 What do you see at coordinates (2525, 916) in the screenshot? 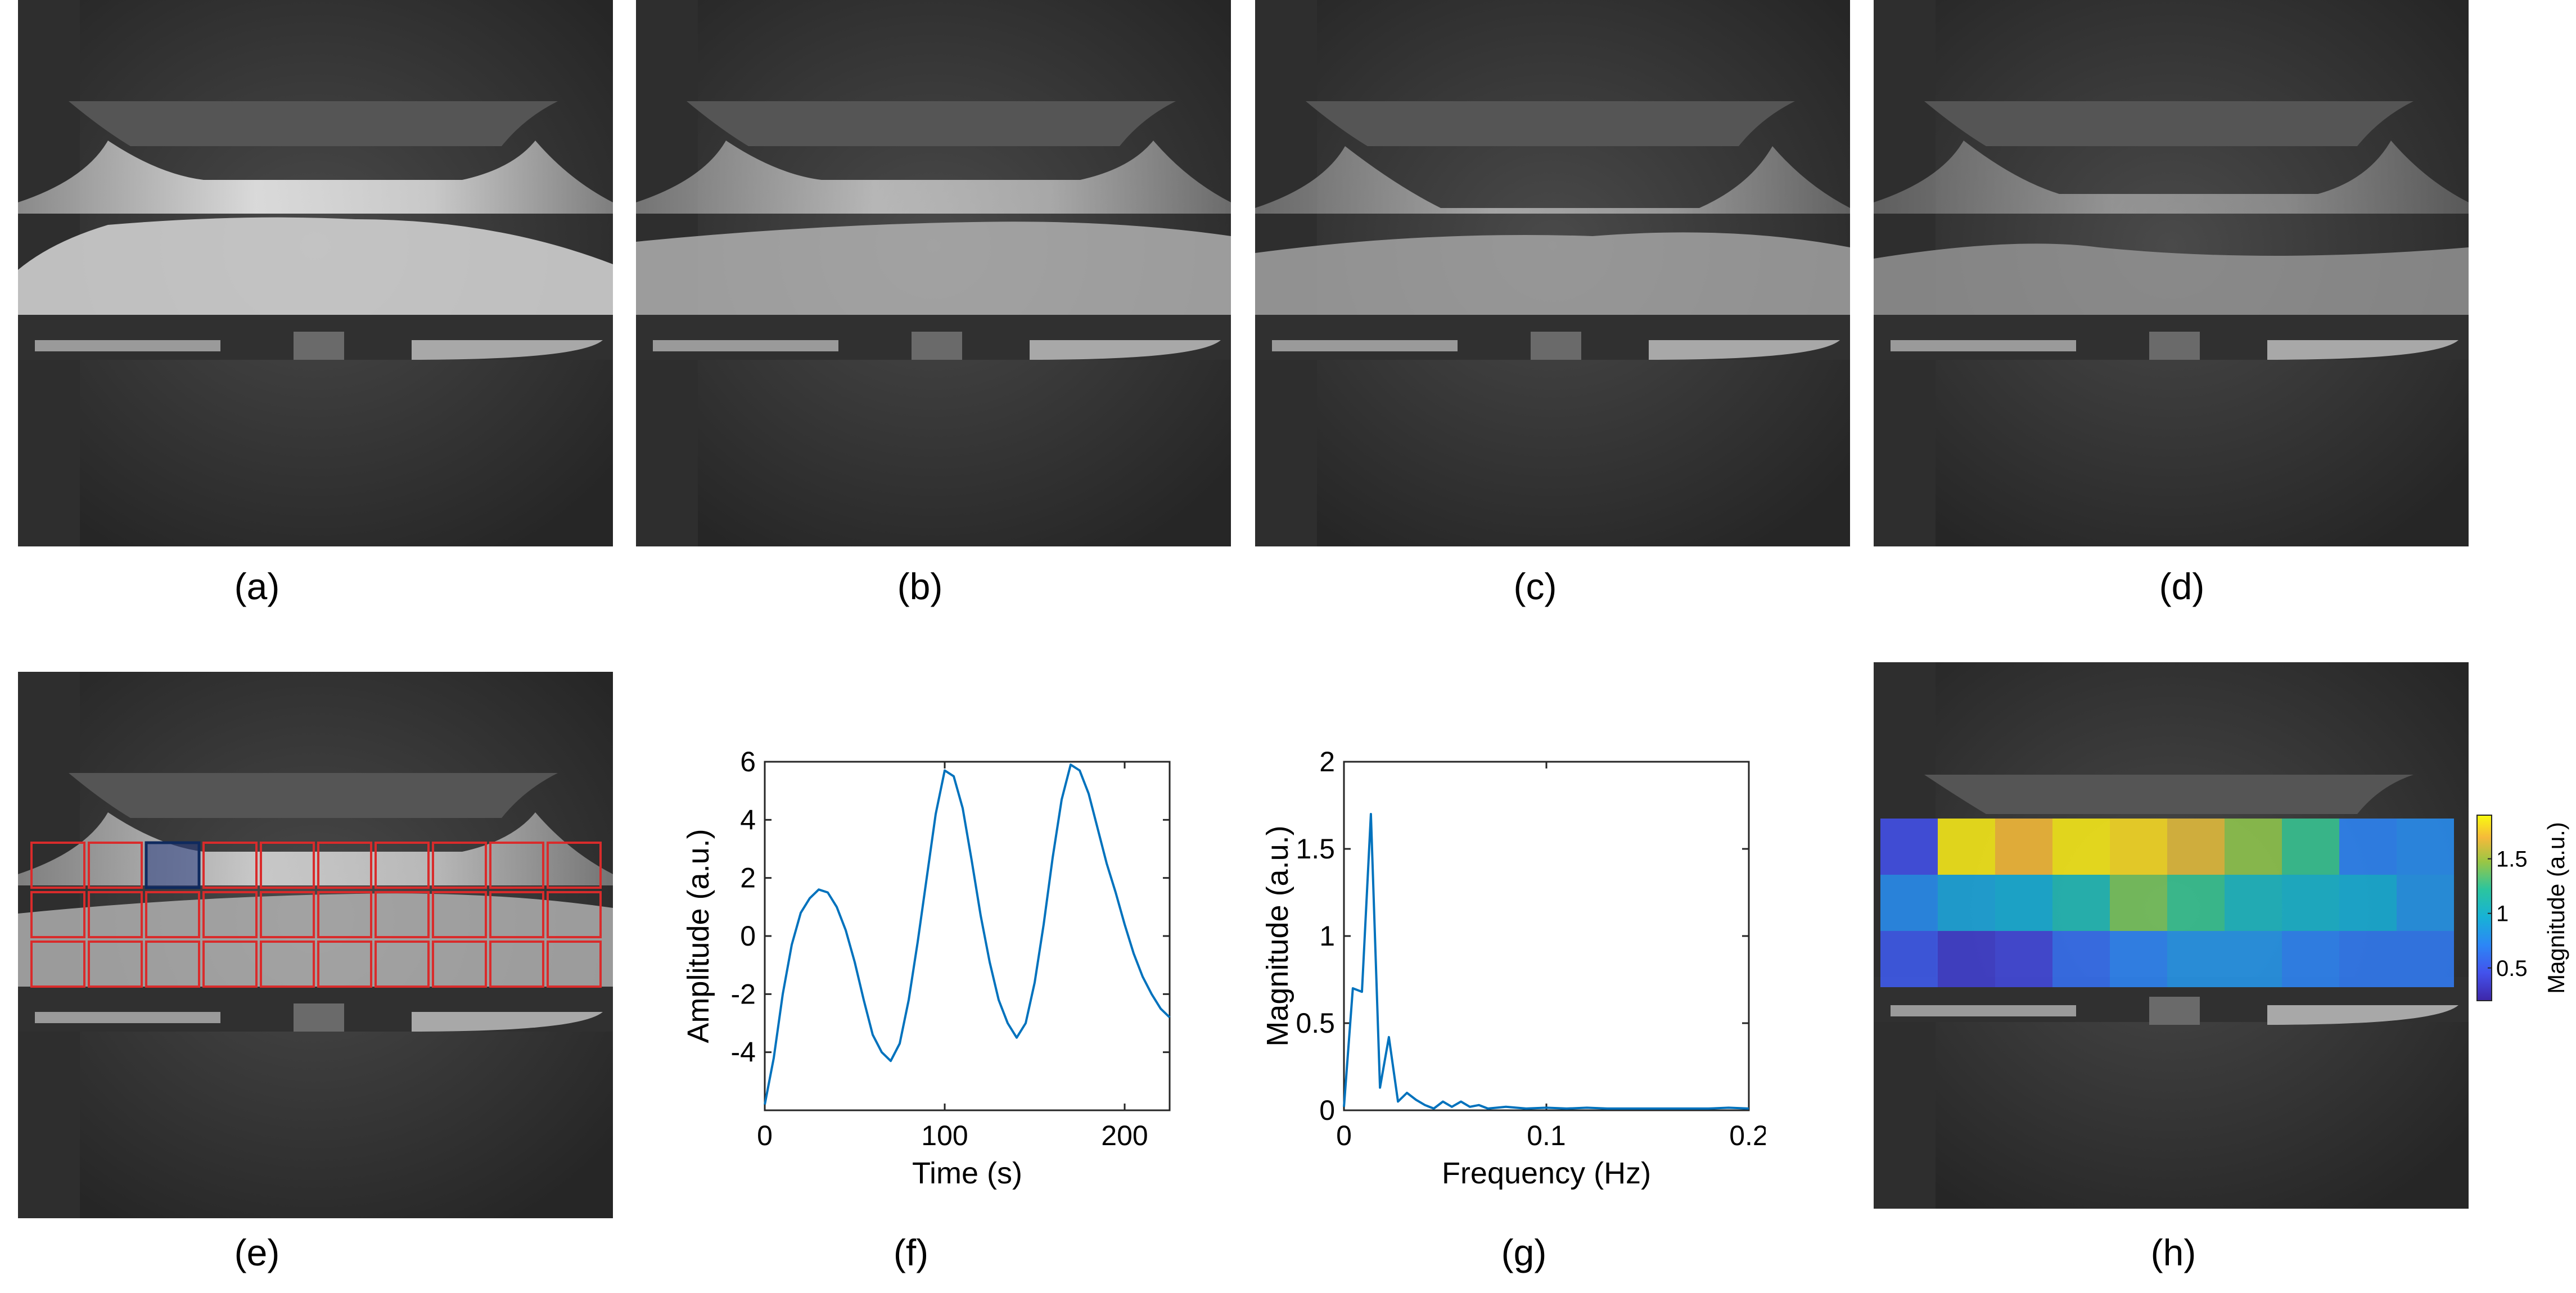
I see `colorbar: 1.5 1 0.5 Magnitude (a.u.)` at bounding box center [2525, 916].